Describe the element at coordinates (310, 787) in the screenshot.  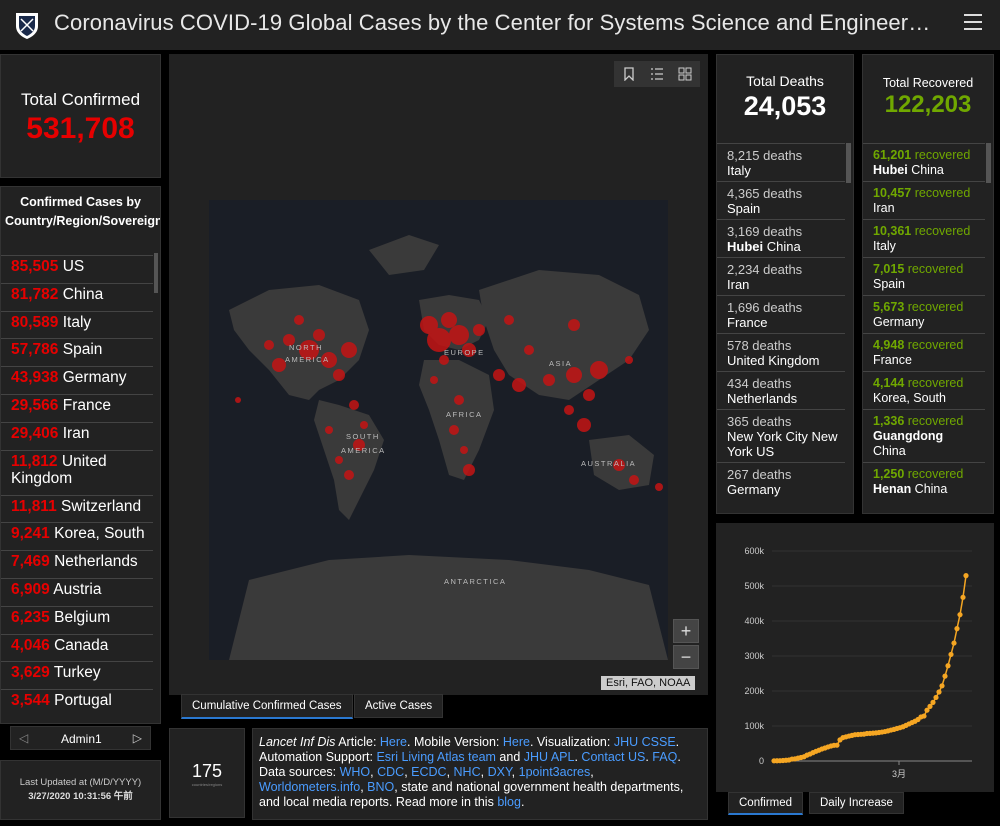
I see `link-worldometers: Worldometers.info` at that location.